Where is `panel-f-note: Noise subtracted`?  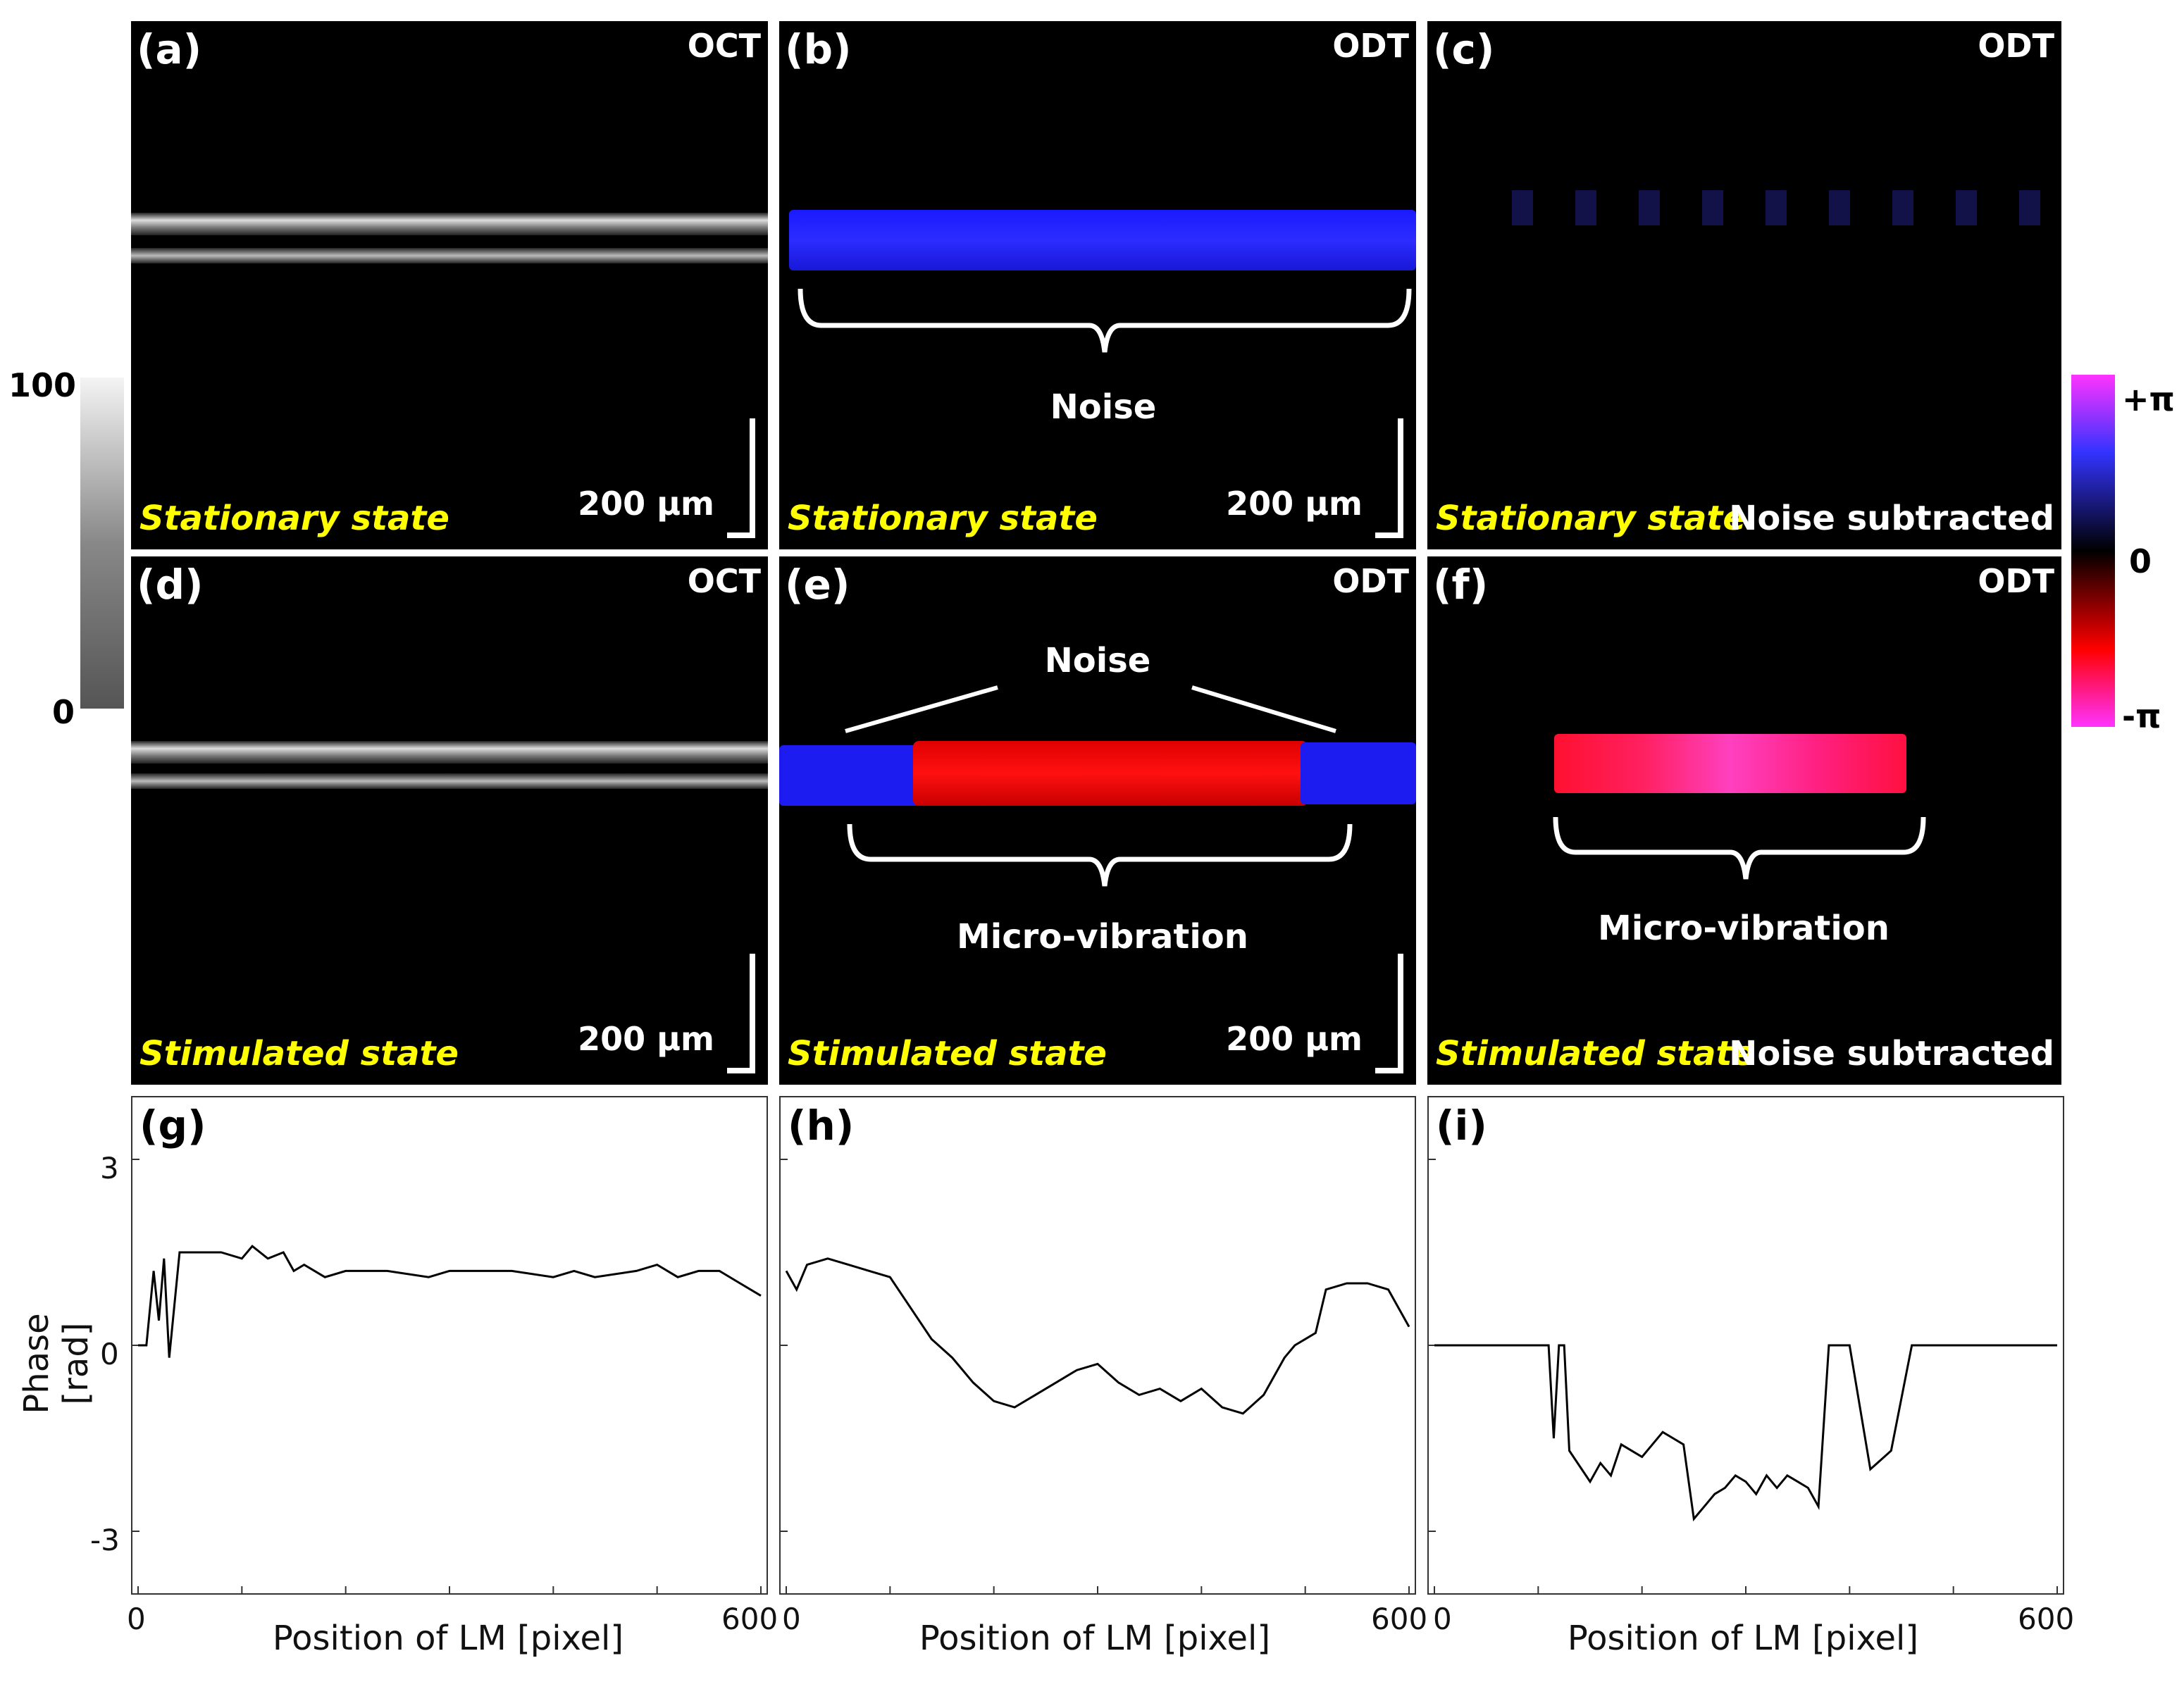 panel-f-note: Noise subtracted is located at coordinates (1891, 1053).